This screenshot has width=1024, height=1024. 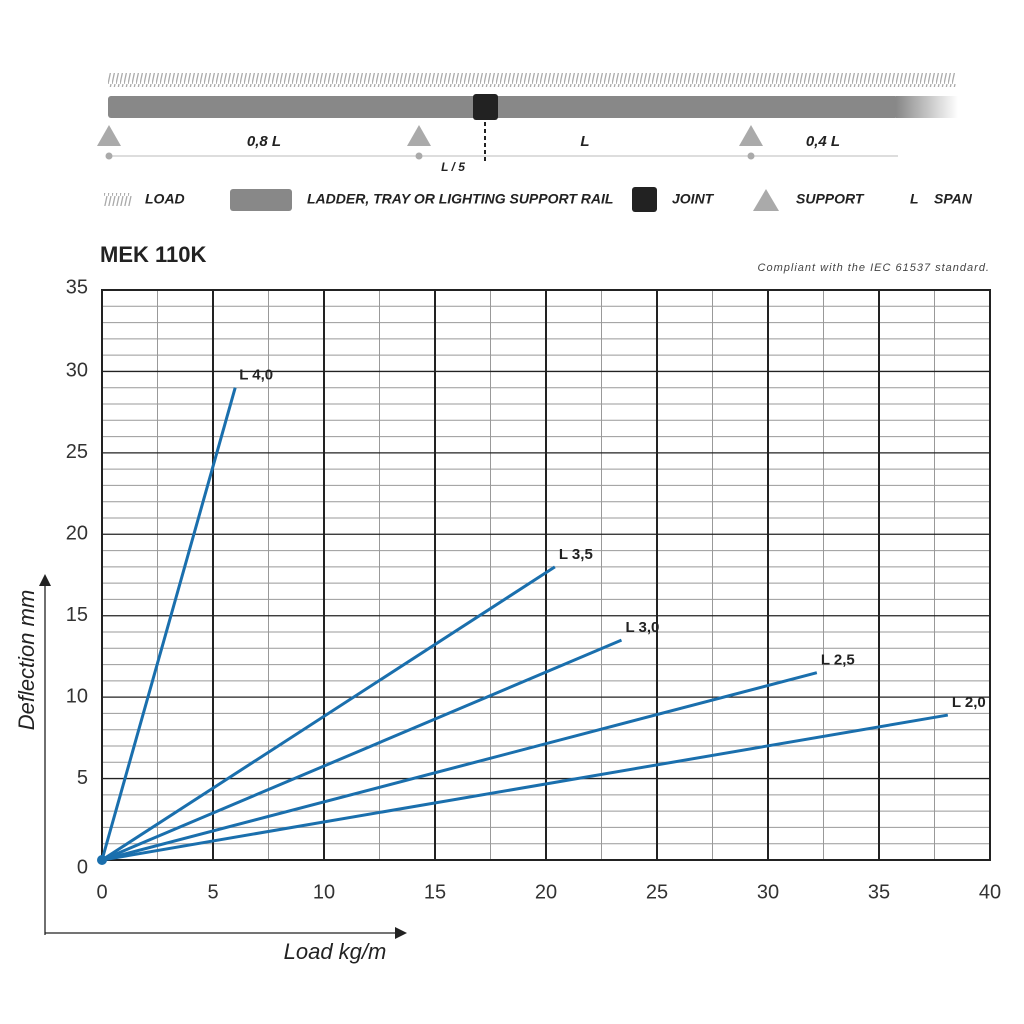 I want to click on span-label: 0,4 L, so click(x=823, y=141).